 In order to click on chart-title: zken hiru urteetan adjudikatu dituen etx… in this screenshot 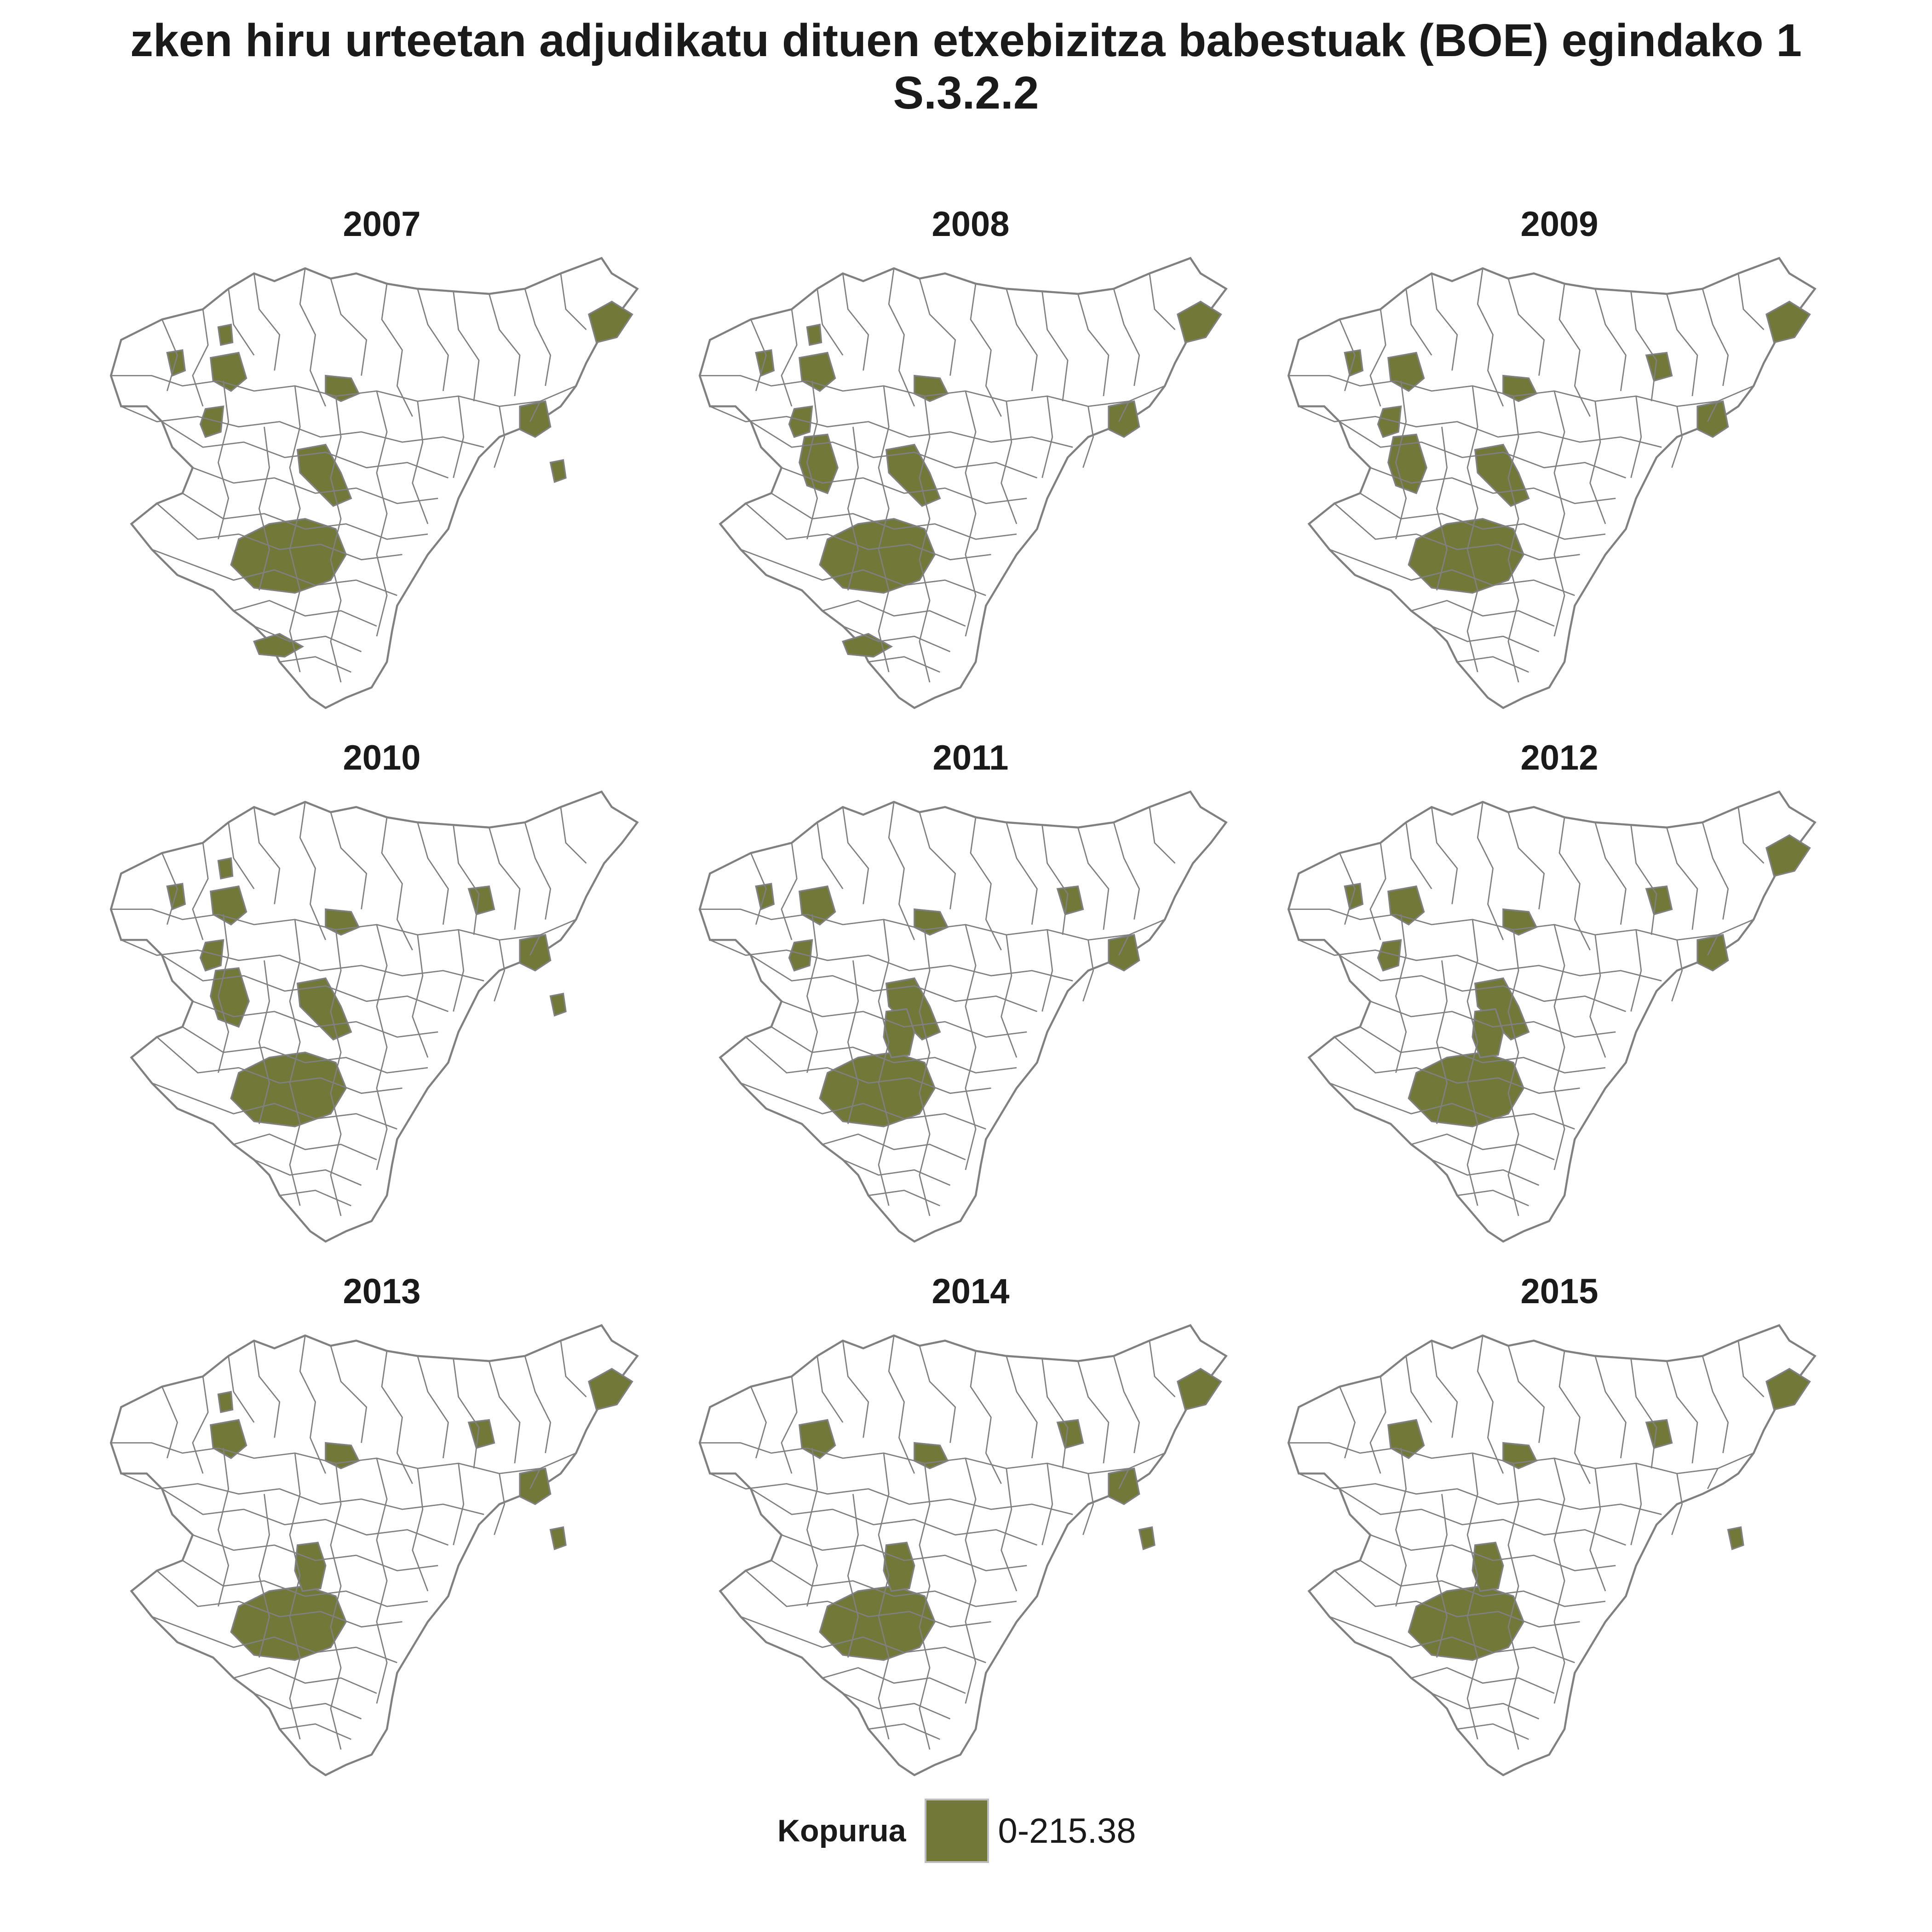, I will do `click(966, 40)`.